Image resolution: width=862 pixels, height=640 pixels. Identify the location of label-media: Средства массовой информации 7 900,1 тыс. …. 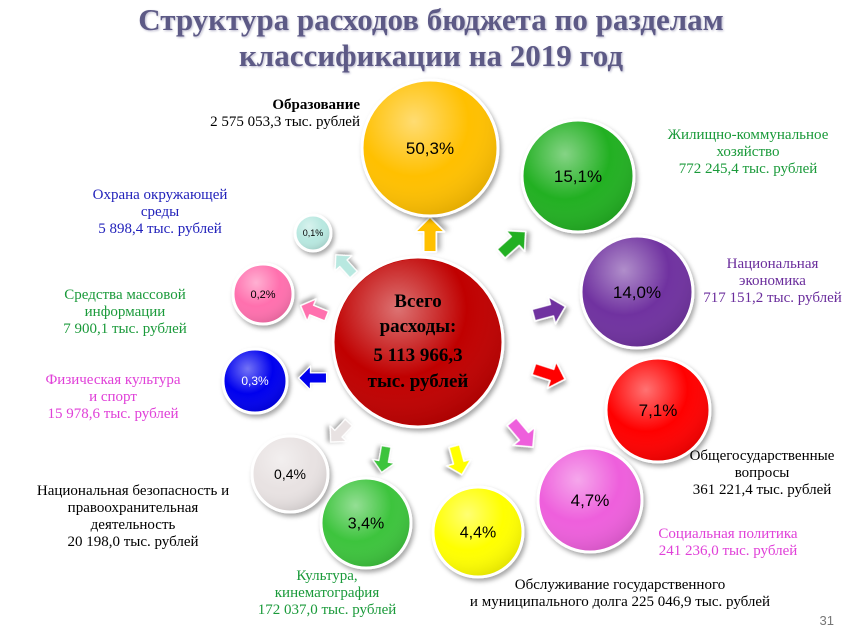
(125, 312).